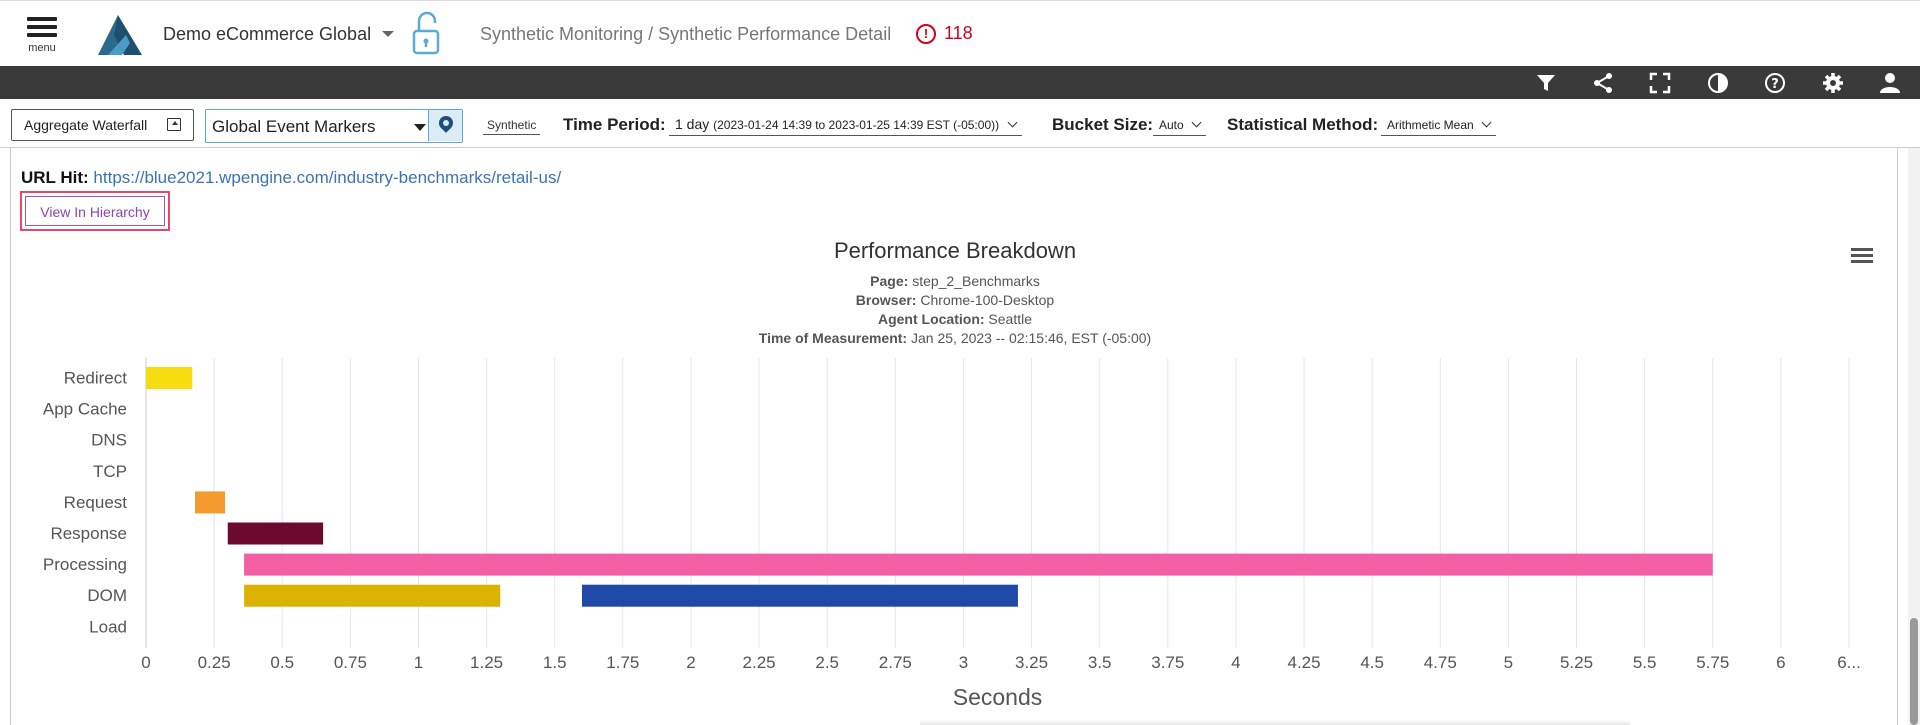  Describe the element at coordinates (110, 471) in the screenshot. I see `y-tick-label: TCP` at that location.